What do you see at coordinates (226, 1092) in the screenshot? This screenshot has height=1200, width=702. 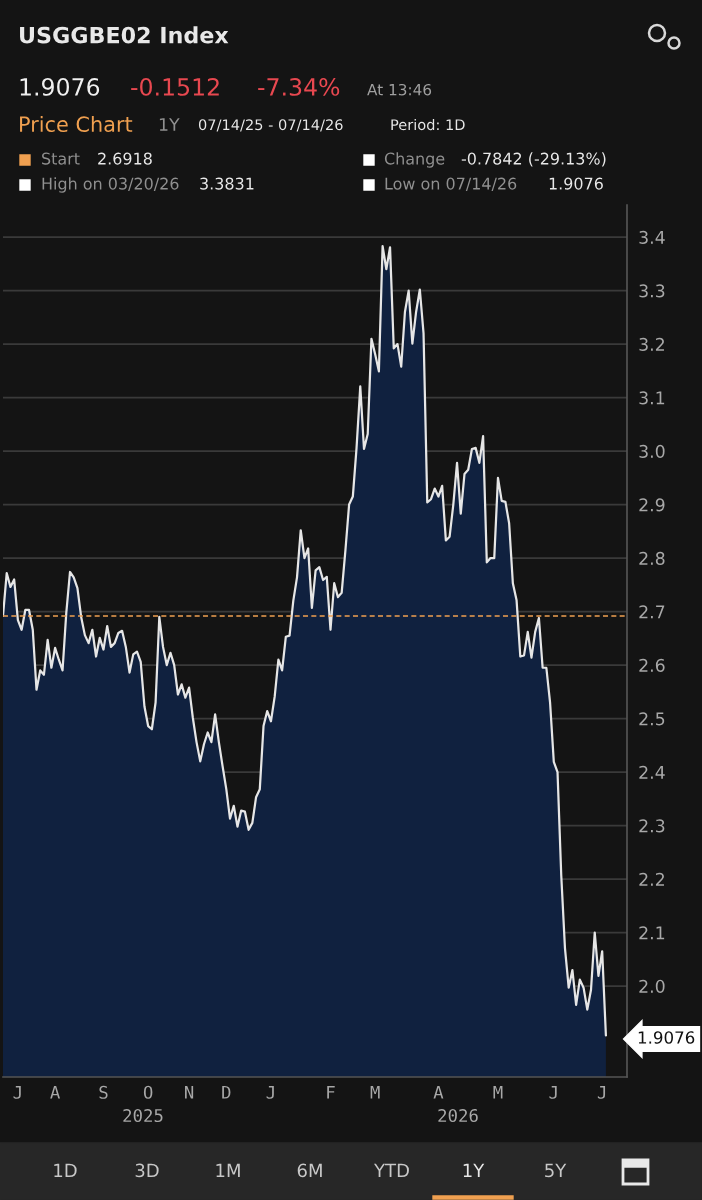 I see `x-tick-label: D` at bounding box center [226, 1092].